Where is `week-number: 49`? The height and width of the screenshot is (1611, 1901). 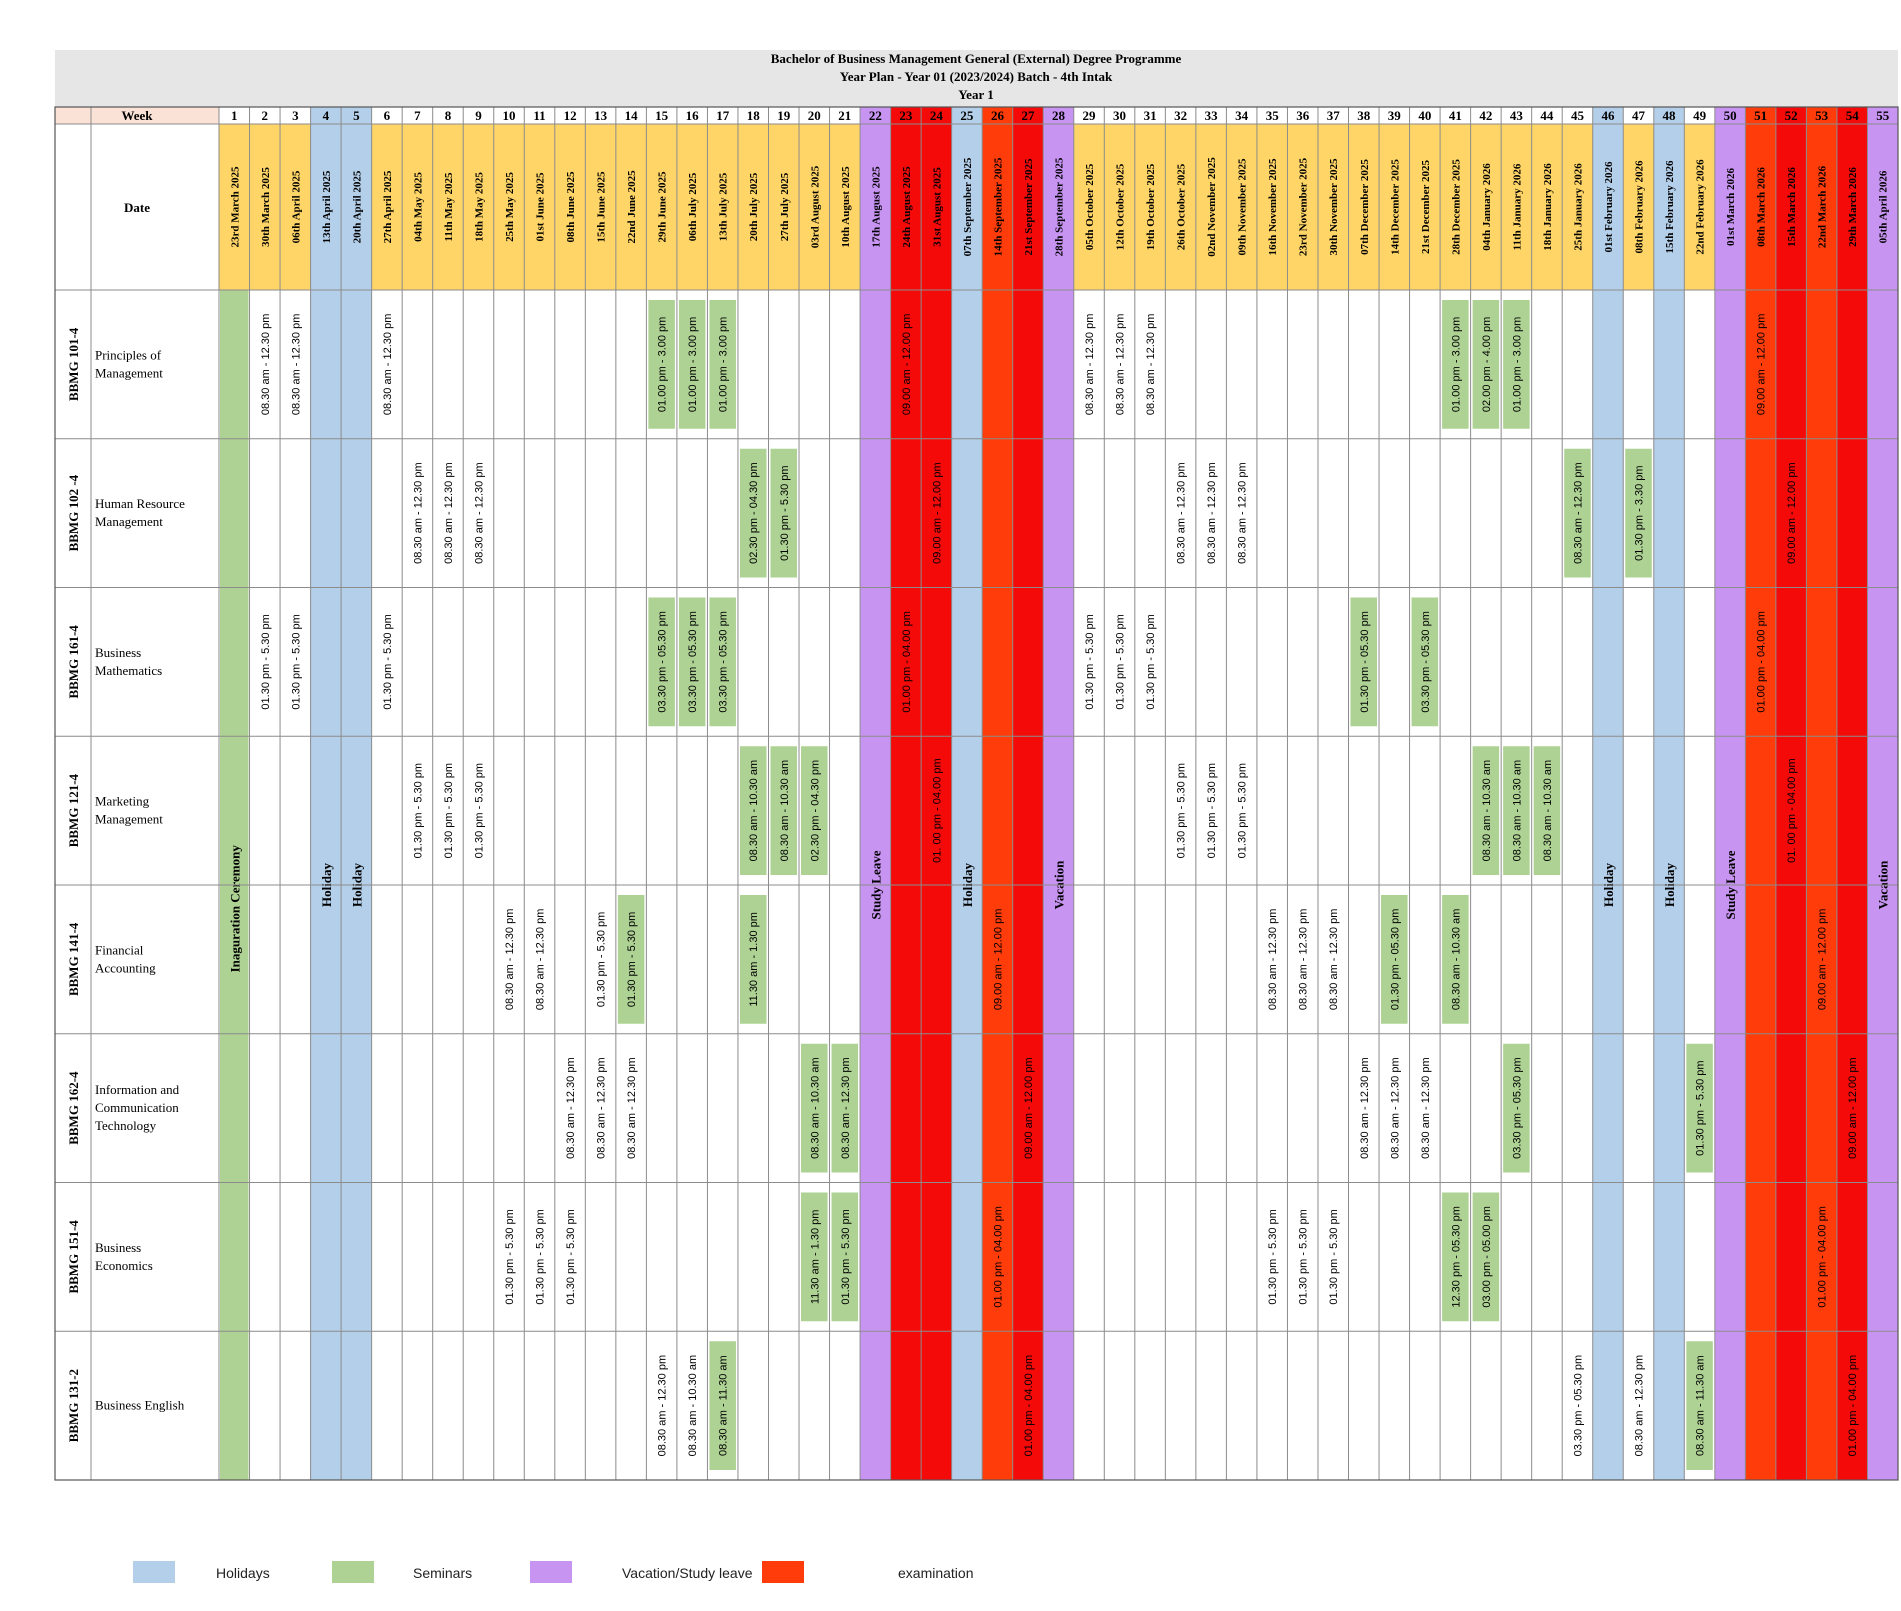 week-number: 49 is located at coordinates (1700, 115).